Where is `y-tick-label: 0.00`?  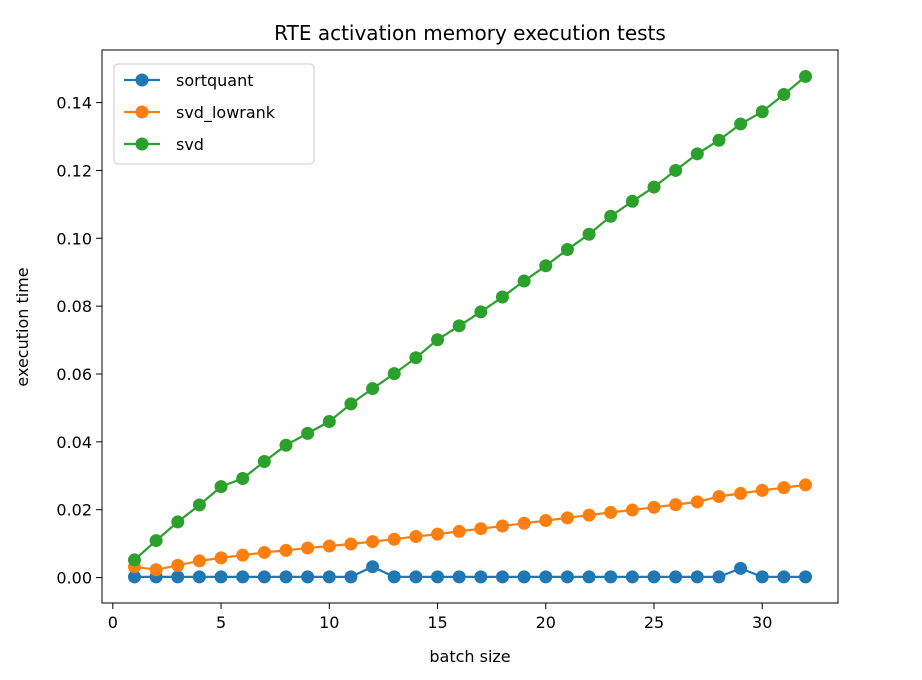 y-tick-label: 0.00 is located at coordinates (74, 578).